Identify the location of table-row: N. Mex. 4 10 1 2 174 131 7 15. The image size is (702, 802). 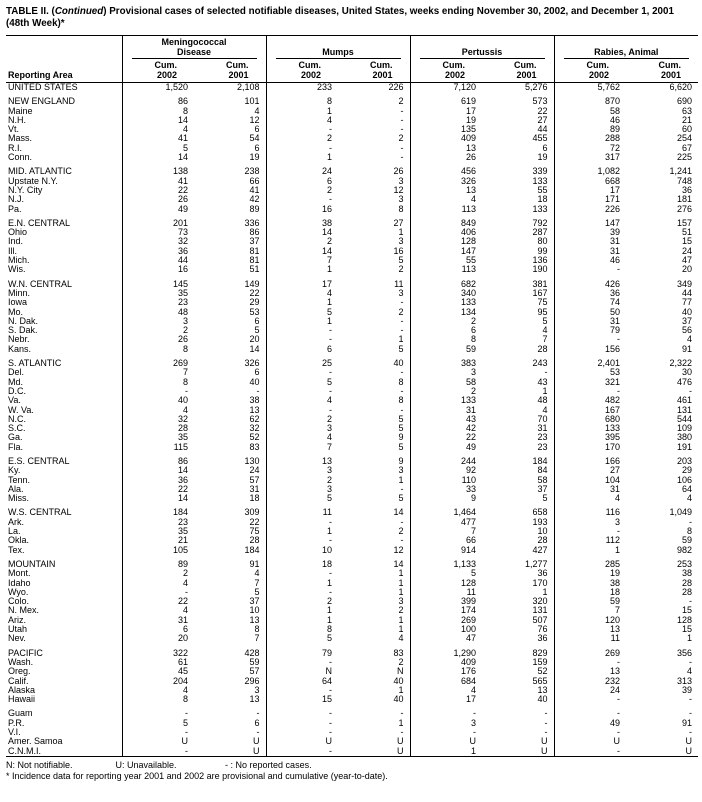
(352, 611).